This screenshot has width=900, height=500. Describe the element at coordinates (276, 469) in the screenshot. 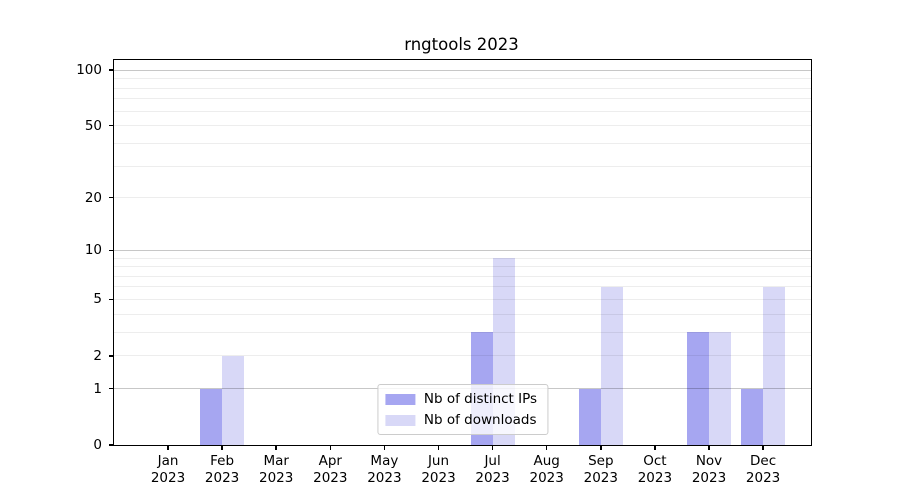

I see `x-tick-label: Mar 2023` at that location.